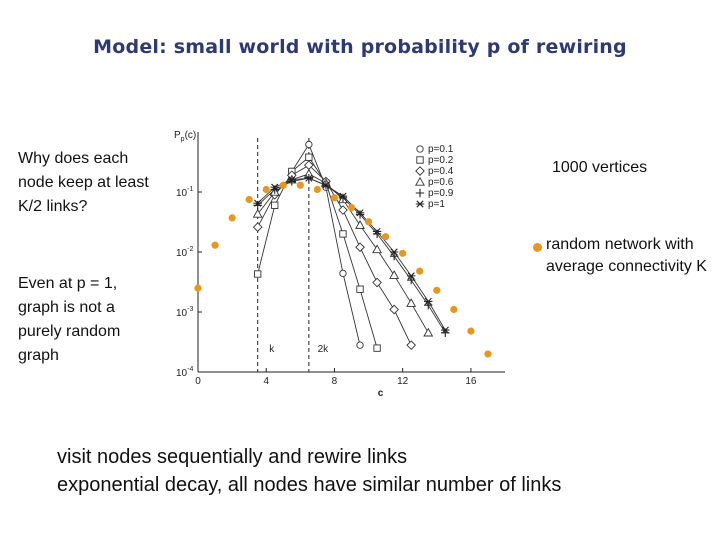  Describe the element at coordinates (441, 171) in the screenshot. I see `legend-entry-label: p=0.4` at that location.